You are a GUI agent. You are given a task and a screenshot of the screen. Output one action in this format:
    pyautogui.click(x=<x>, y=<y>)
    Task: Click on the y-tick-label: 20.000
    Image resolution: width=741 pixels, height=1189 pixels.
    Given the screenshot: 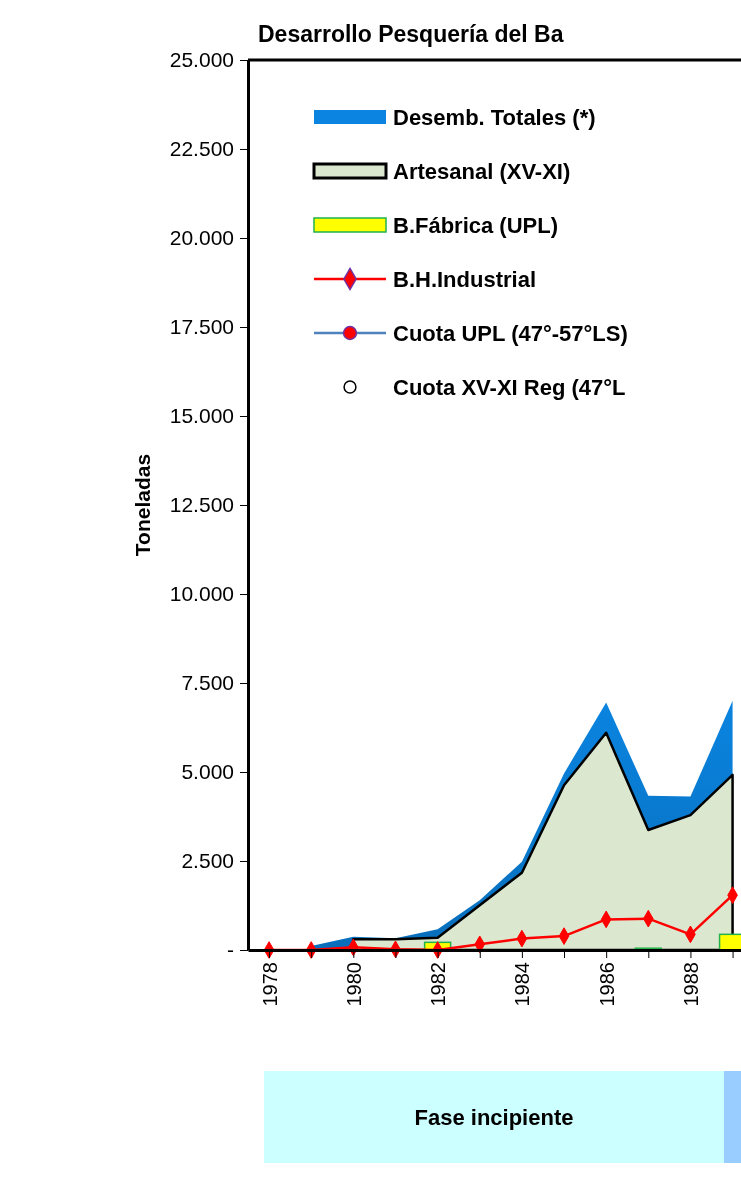 What is the action you would take?
    pyautogui.click(x=201, y=238)
    